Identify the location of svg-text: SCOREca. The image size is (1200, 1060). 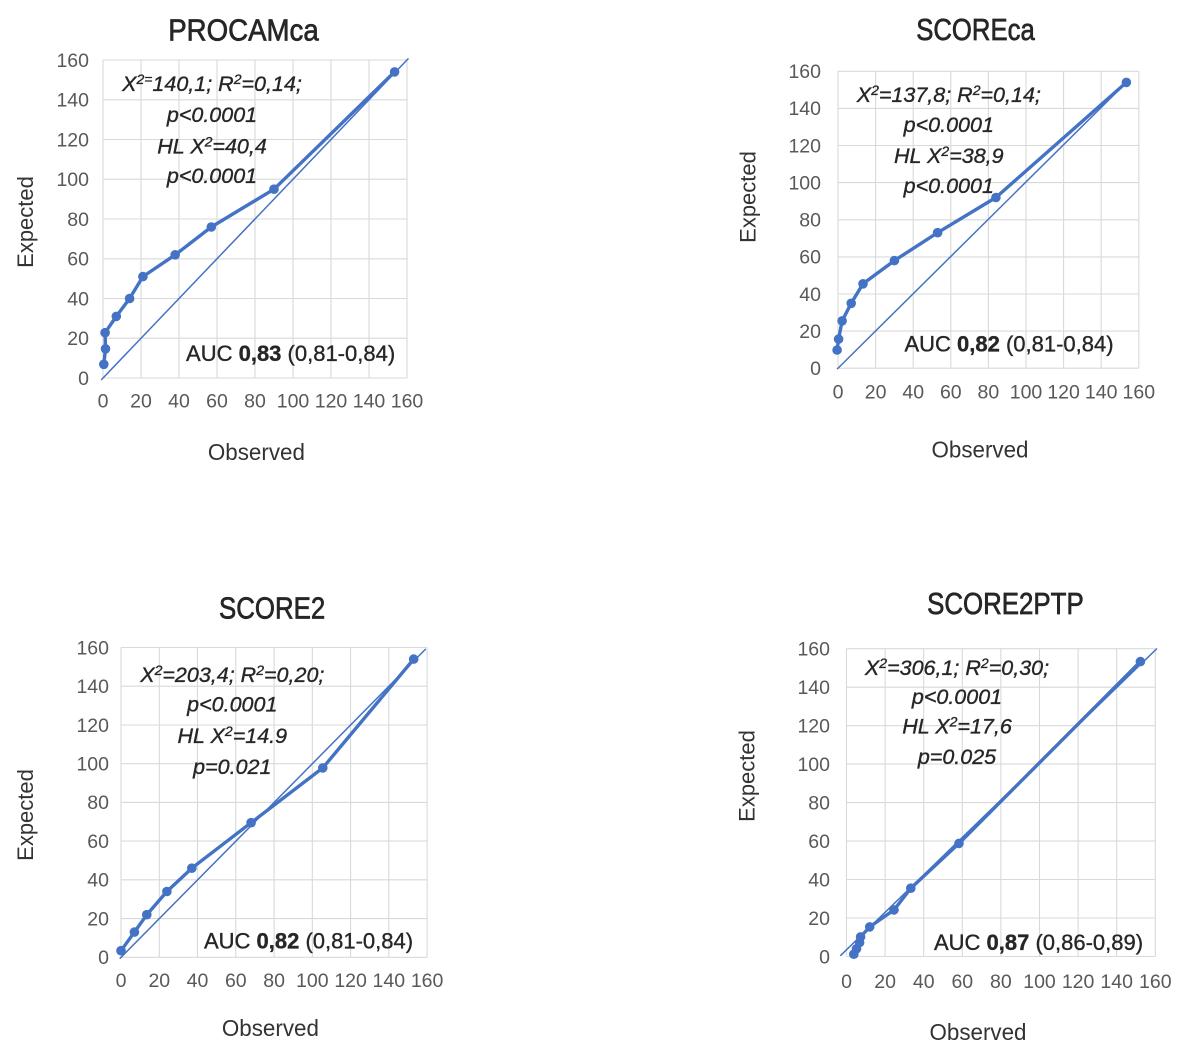
(975, 30).